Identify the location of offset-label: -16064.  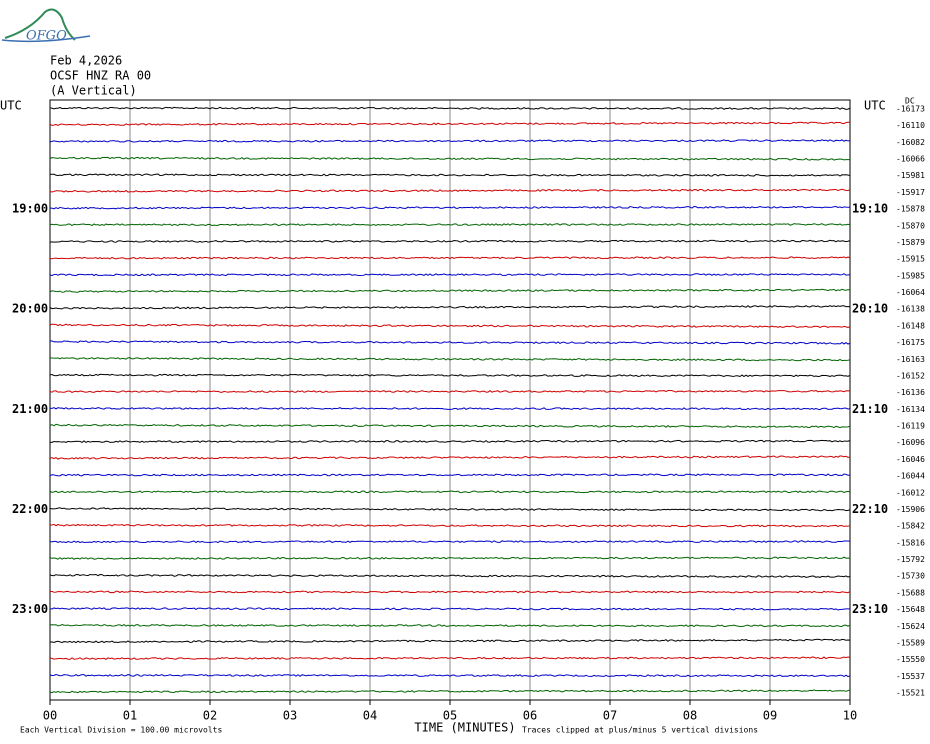
(910, 292).